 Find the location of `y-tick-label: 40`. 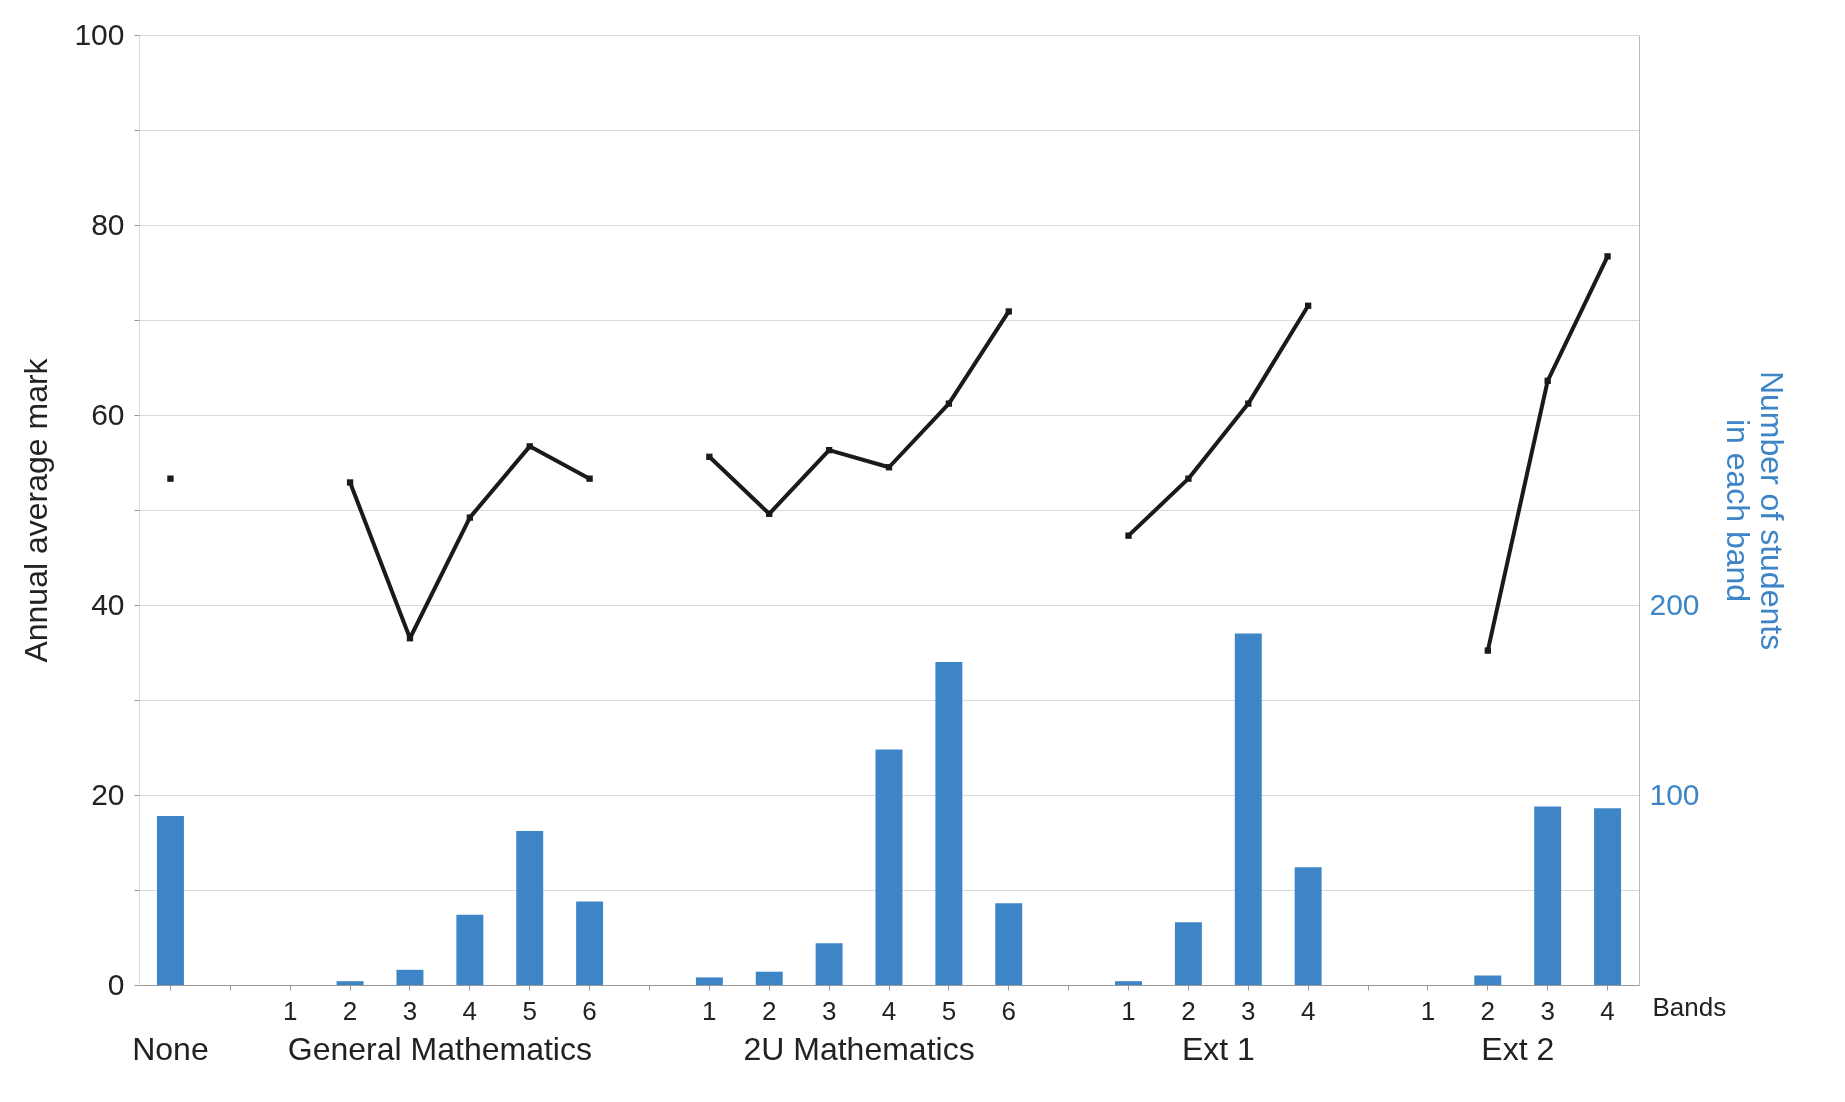

y-tick-label: 40 is located at coordinates (108, 604).